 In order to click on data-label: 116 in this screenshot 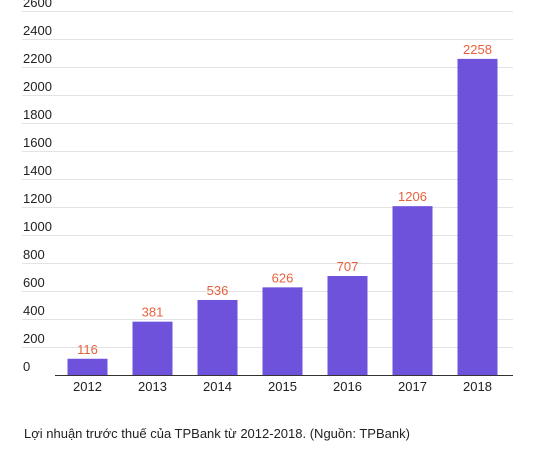, I will do `click(87, 349)`.